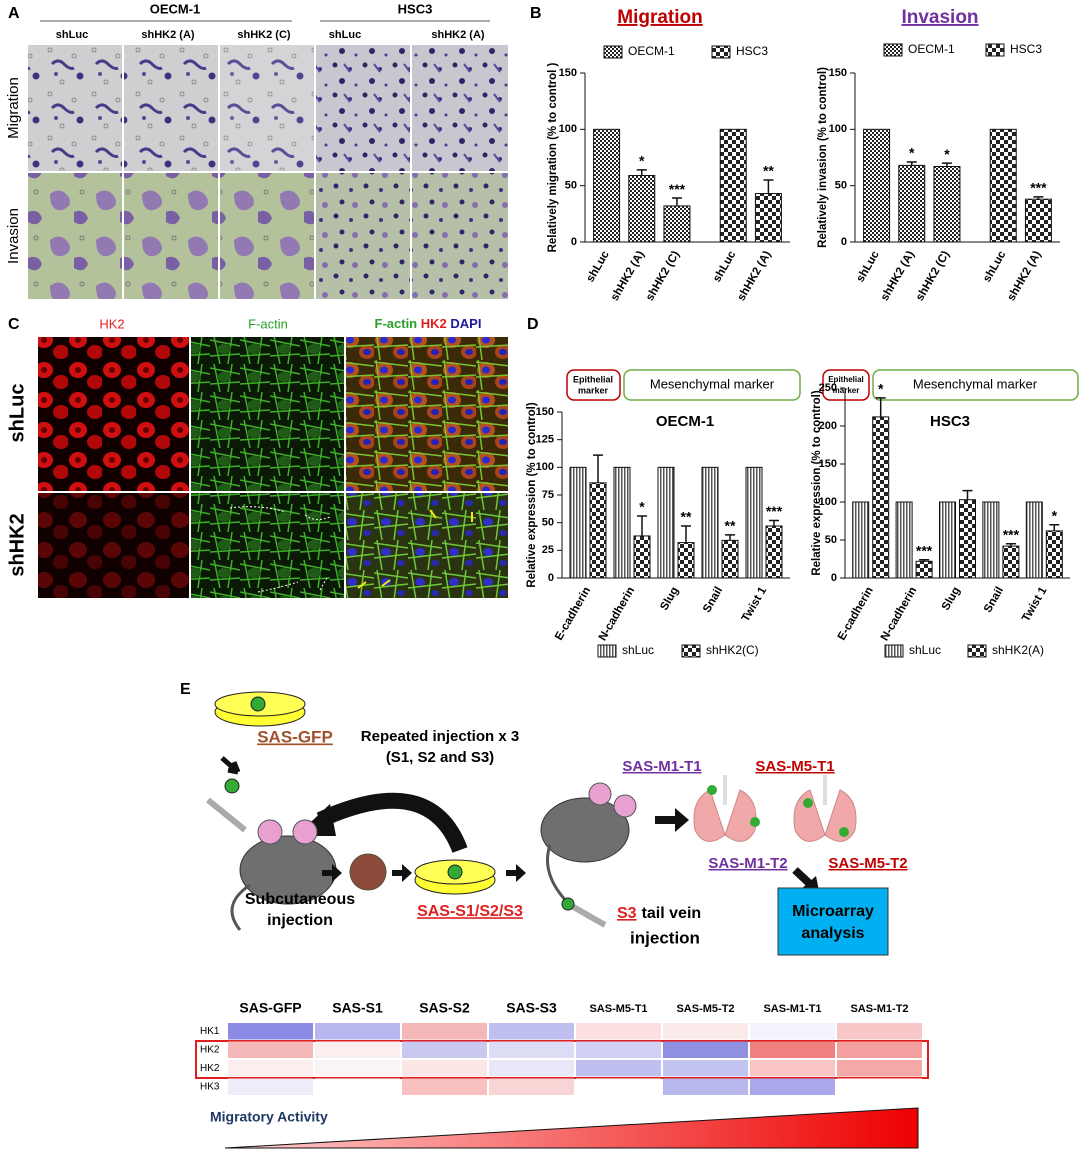 The width and height of the screenshot is (1083, 1151). I want to click on x-tick-label: Snail, so click(713, 600).